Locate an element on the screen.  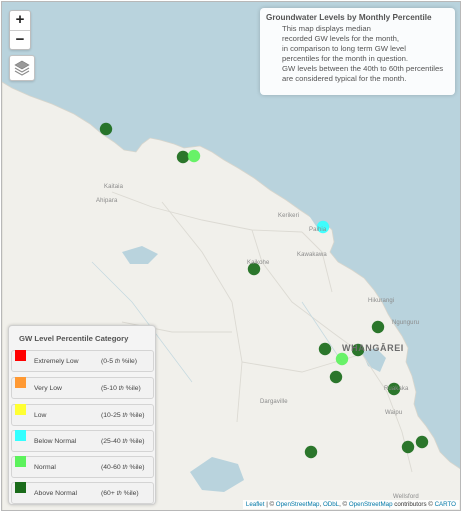
bay-of-islands is located at coordinates (323, 218).